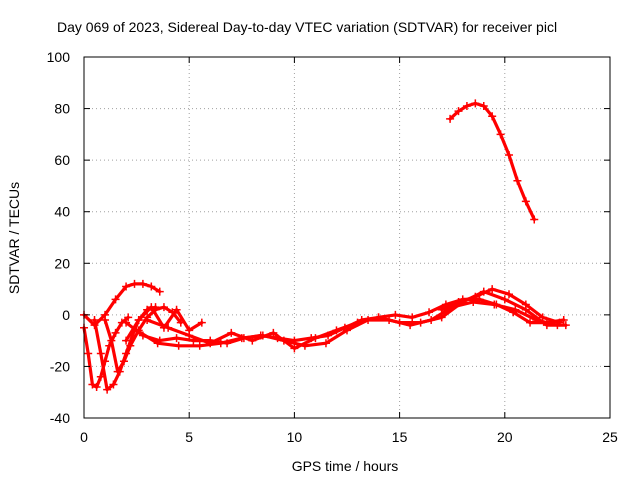 The image size is (640, 480). Describe the element at coordinates (400, 437) in the screenshot. I see `x-tick-label: 15` at that location.